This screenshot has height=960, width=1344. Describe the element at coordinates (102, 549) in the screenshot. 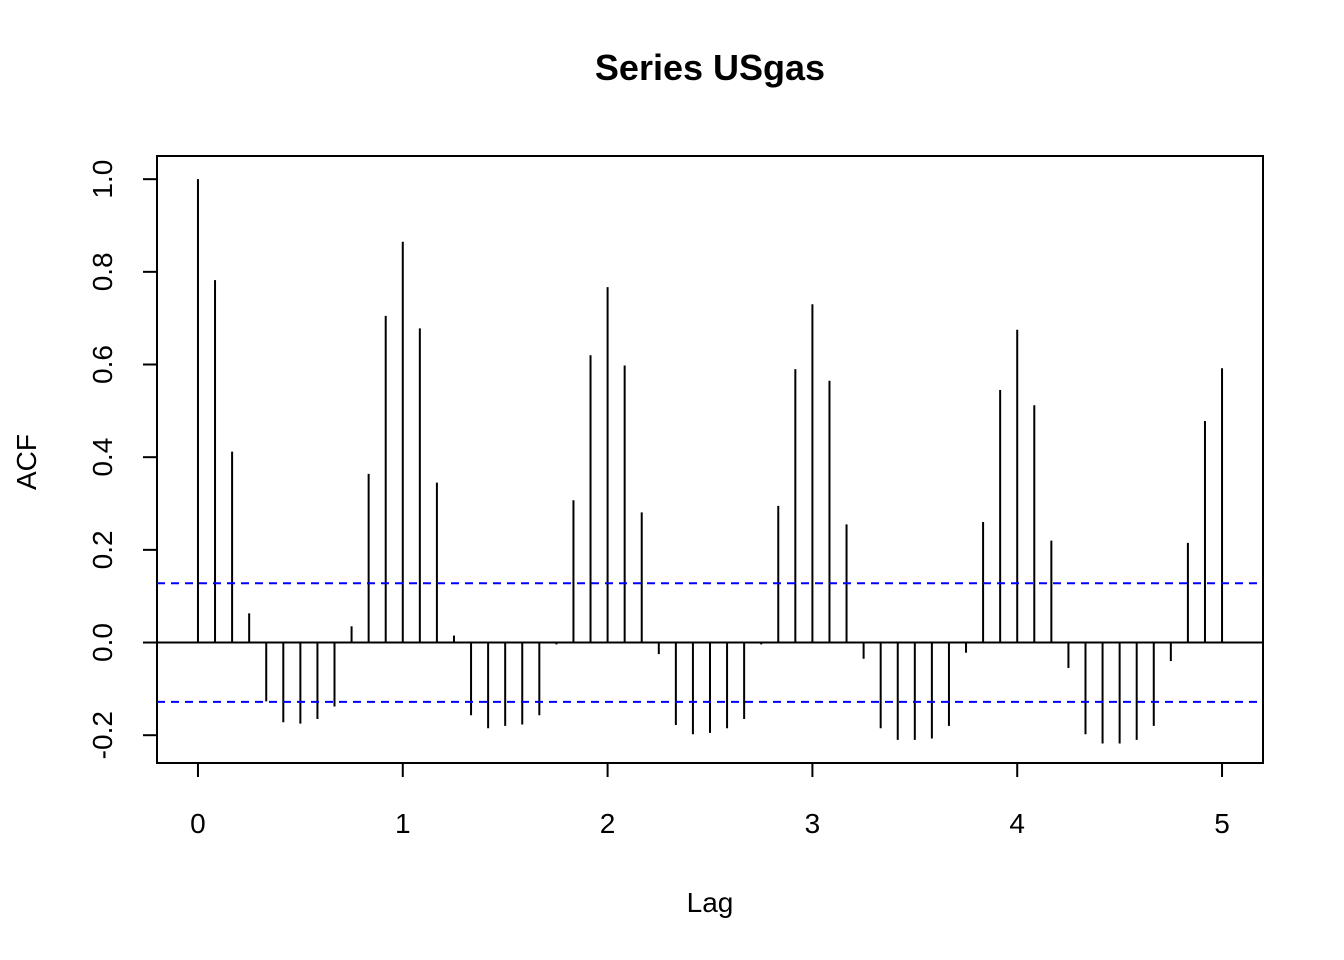

I see `y-tick-label: 0.2` at that location.